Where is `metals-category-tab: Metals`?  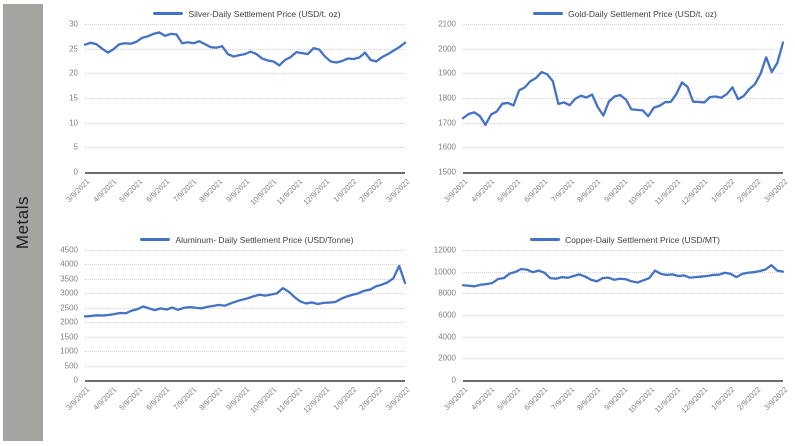
metals-category-tab: Metals is located at coordinates (23, 222).